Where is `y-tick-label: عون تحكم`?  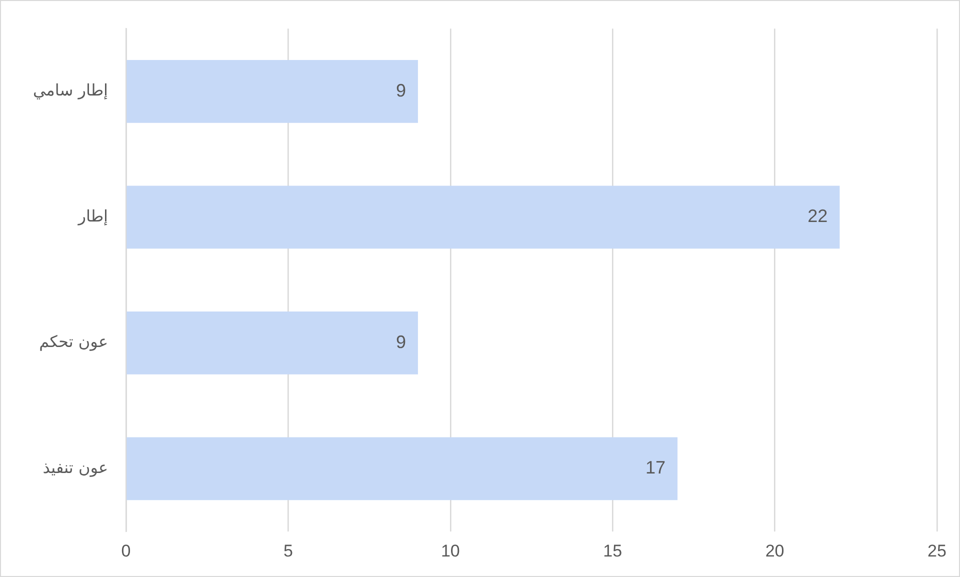
y-tick-label: عون تحكم is located at coordinates (73, 342).